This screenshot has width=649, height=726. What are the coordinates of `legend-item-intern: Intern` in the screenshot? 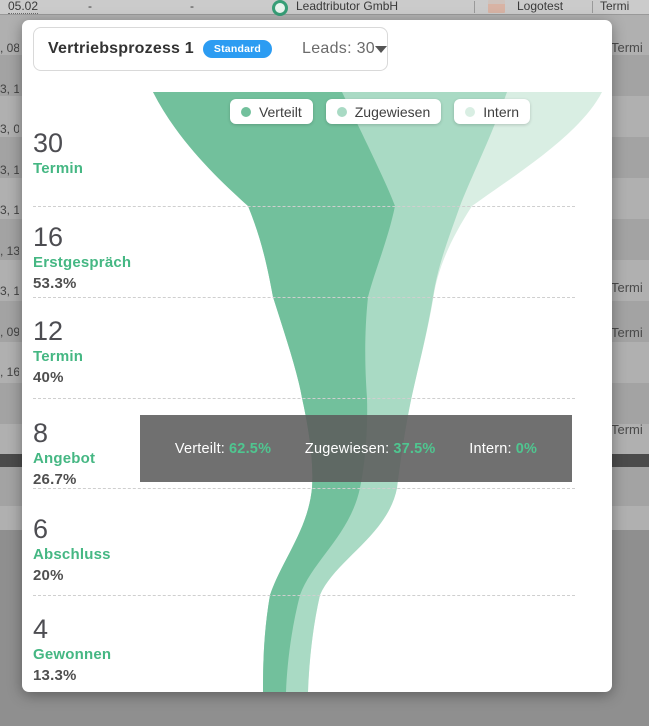 It's located at (492, 111).